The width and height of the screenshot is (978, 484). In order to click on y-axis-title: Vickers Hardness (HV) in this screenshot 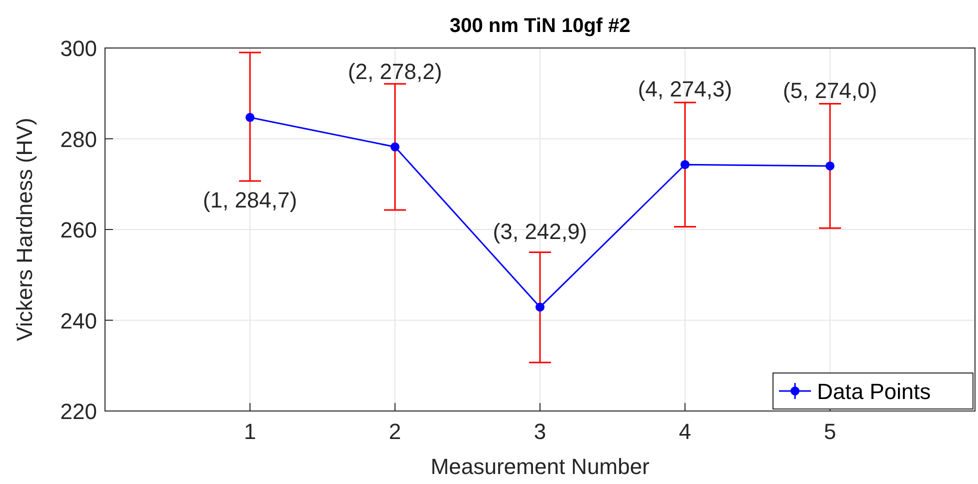, I will do `click(24, 230)`.